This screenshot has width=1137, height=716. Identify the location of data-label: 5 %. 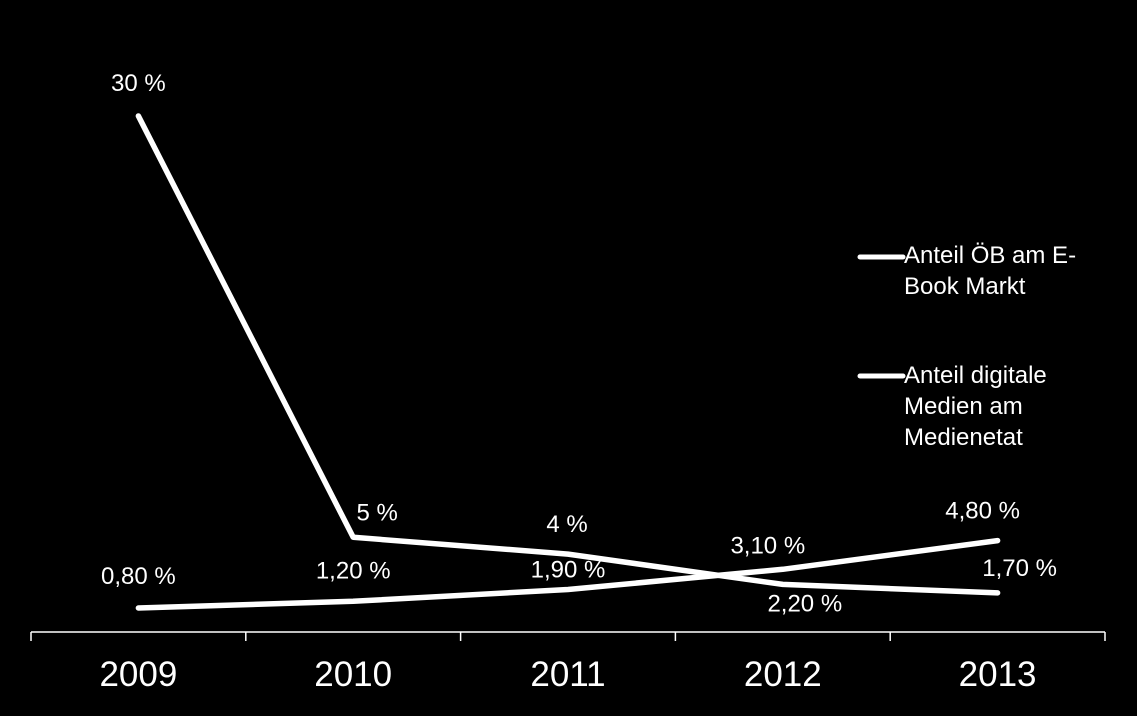
(377, 512).